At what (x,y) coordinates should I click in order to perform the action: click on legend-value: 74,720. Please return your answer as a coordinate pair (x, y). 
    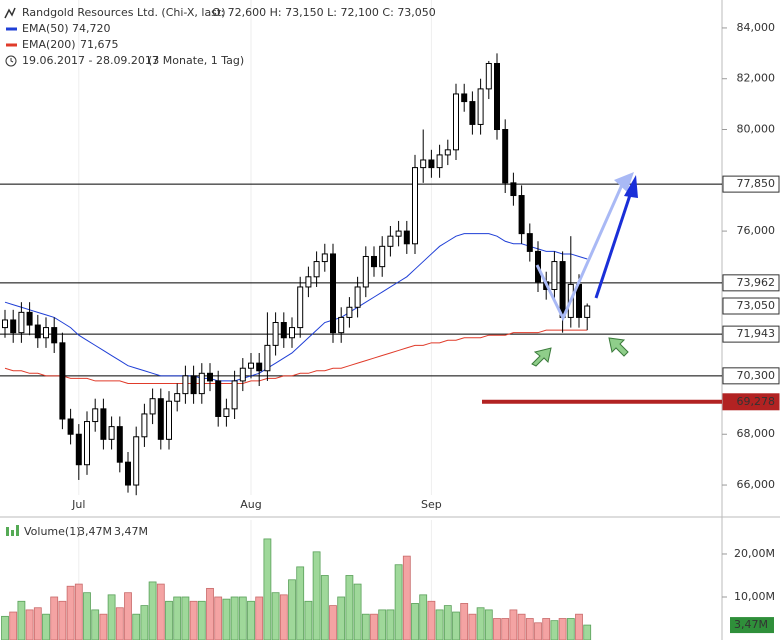
    Looking at the image, I should click on (91, 28).